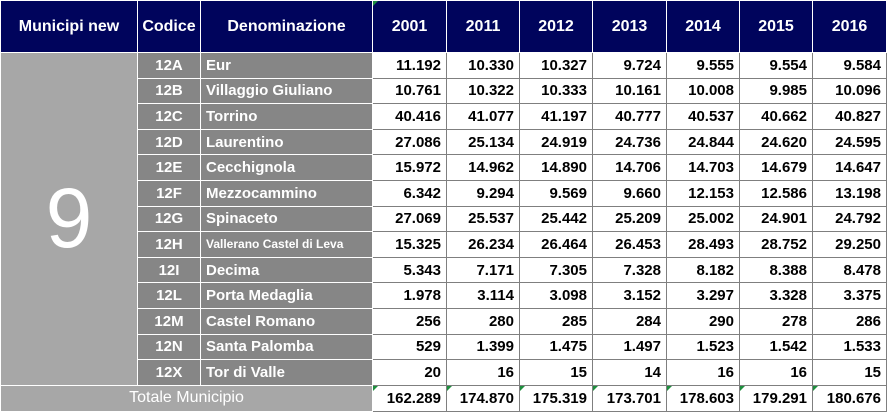 The image size is (887, 416). What do you see at coordinates (776, 116) in the screenshot?
I see `population-value: 40.662` at bounding box center [776, 116].